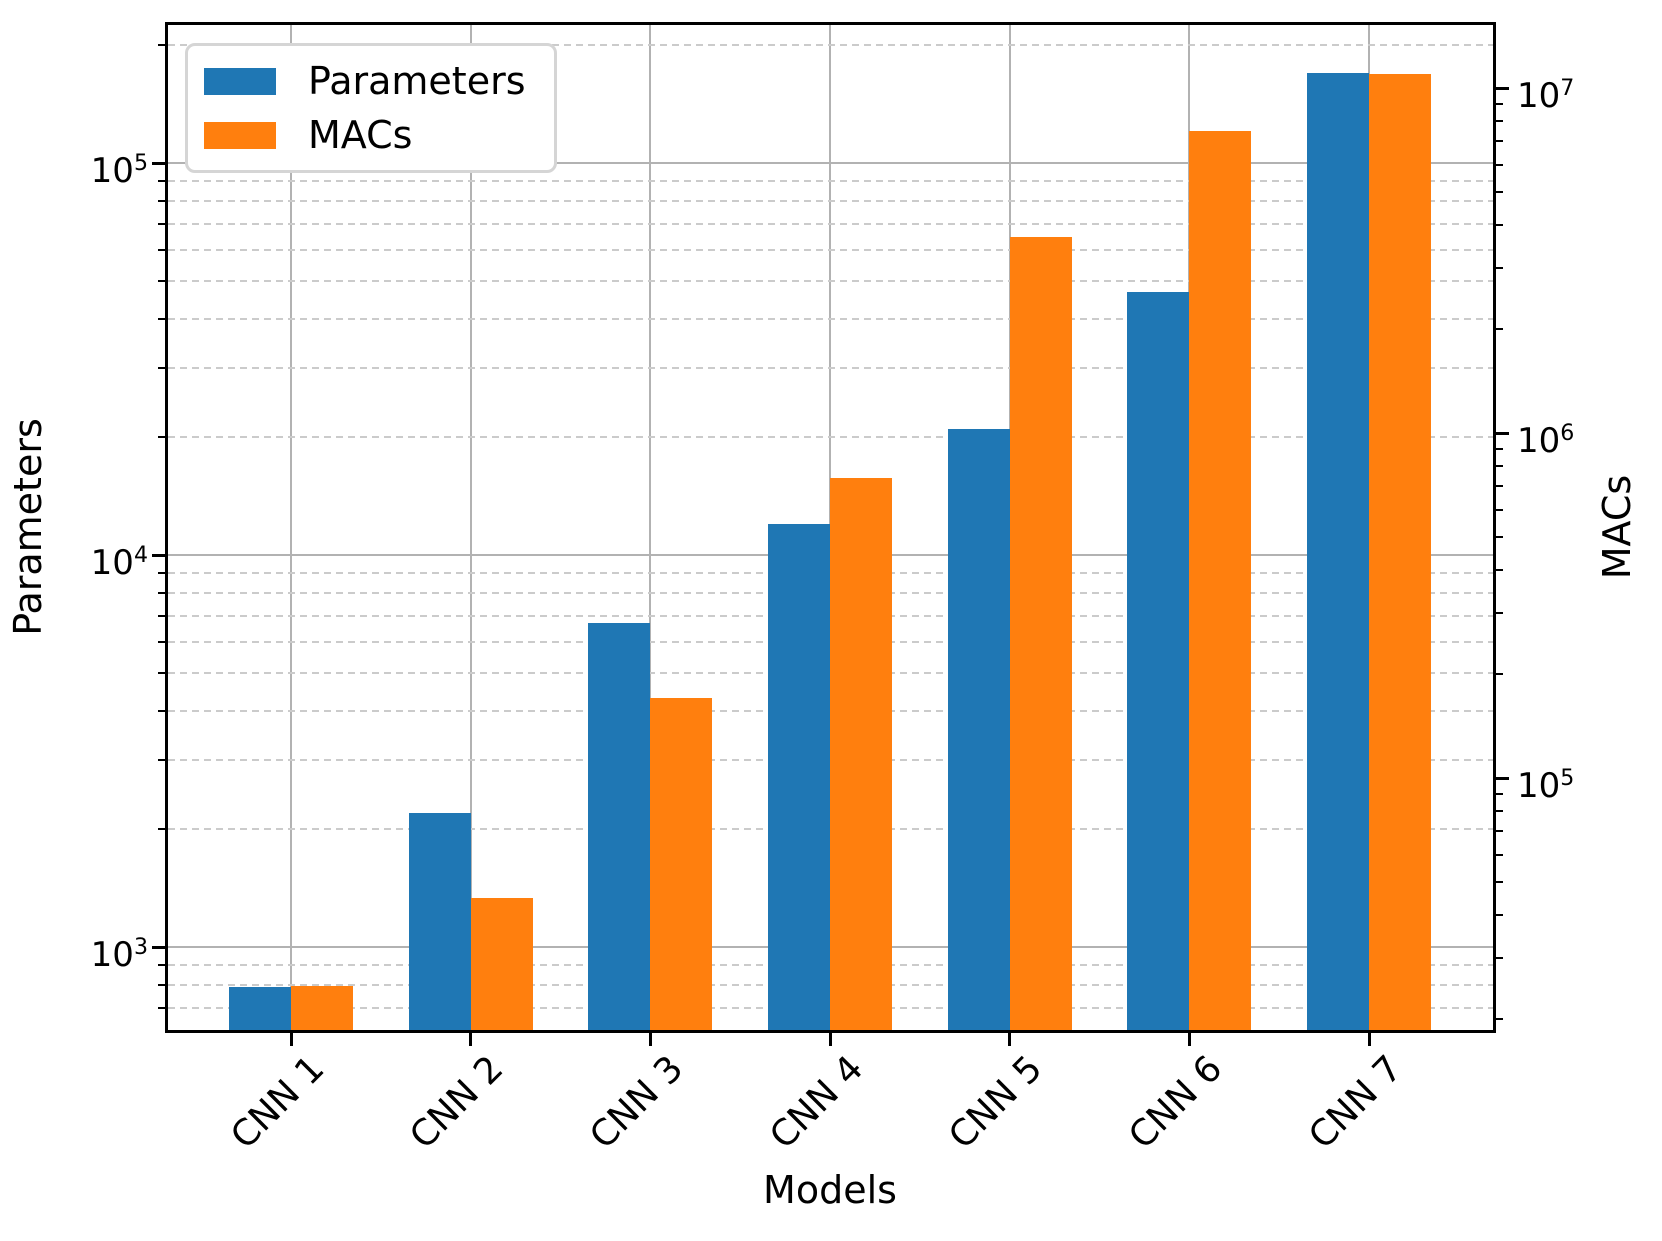 The image size is (1662, 1241). Describe the element at coordinates (1546, 96) in the screenshot. I see `y-tick-label-right: 107` at that location.